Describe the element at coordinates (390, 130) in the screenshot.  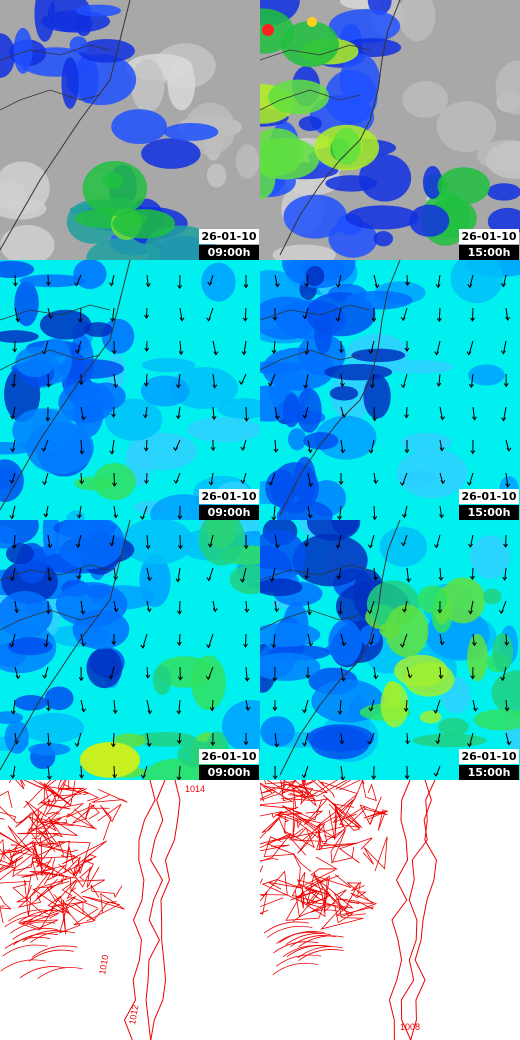
I see `map-panel: 26-01-10 15:00h` at that location.